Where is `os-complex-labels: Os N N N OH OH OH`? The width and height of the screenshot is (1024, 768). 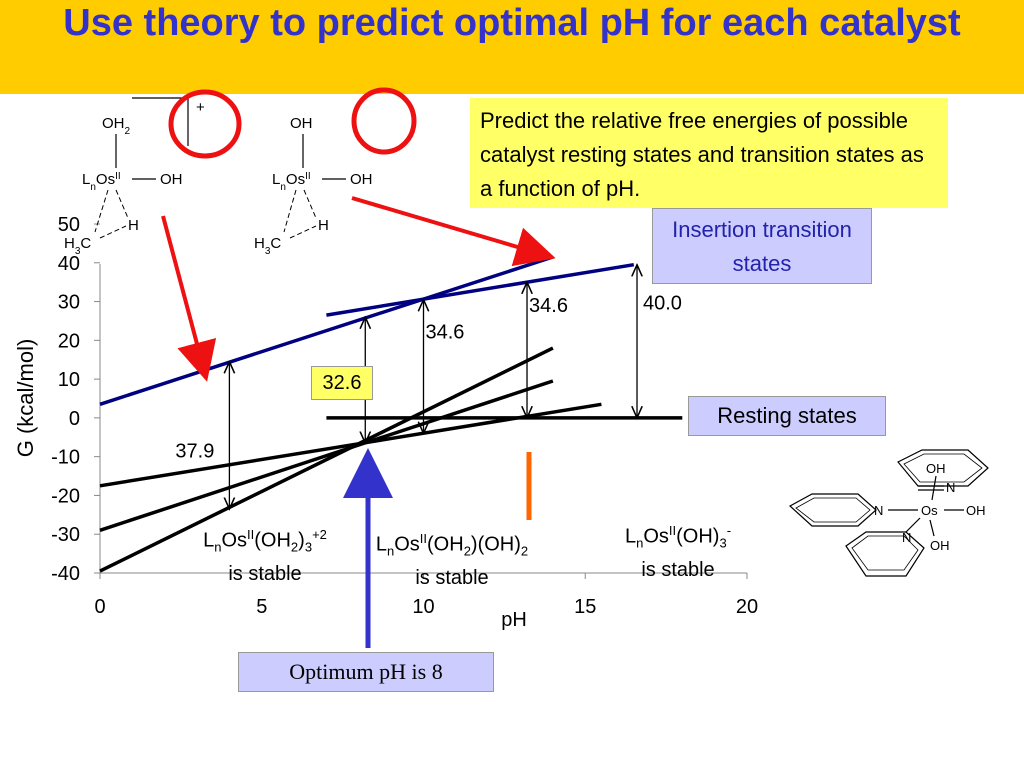
os-complex-labels: Os N N N OH OH OH is located at coordinates (930, 507).